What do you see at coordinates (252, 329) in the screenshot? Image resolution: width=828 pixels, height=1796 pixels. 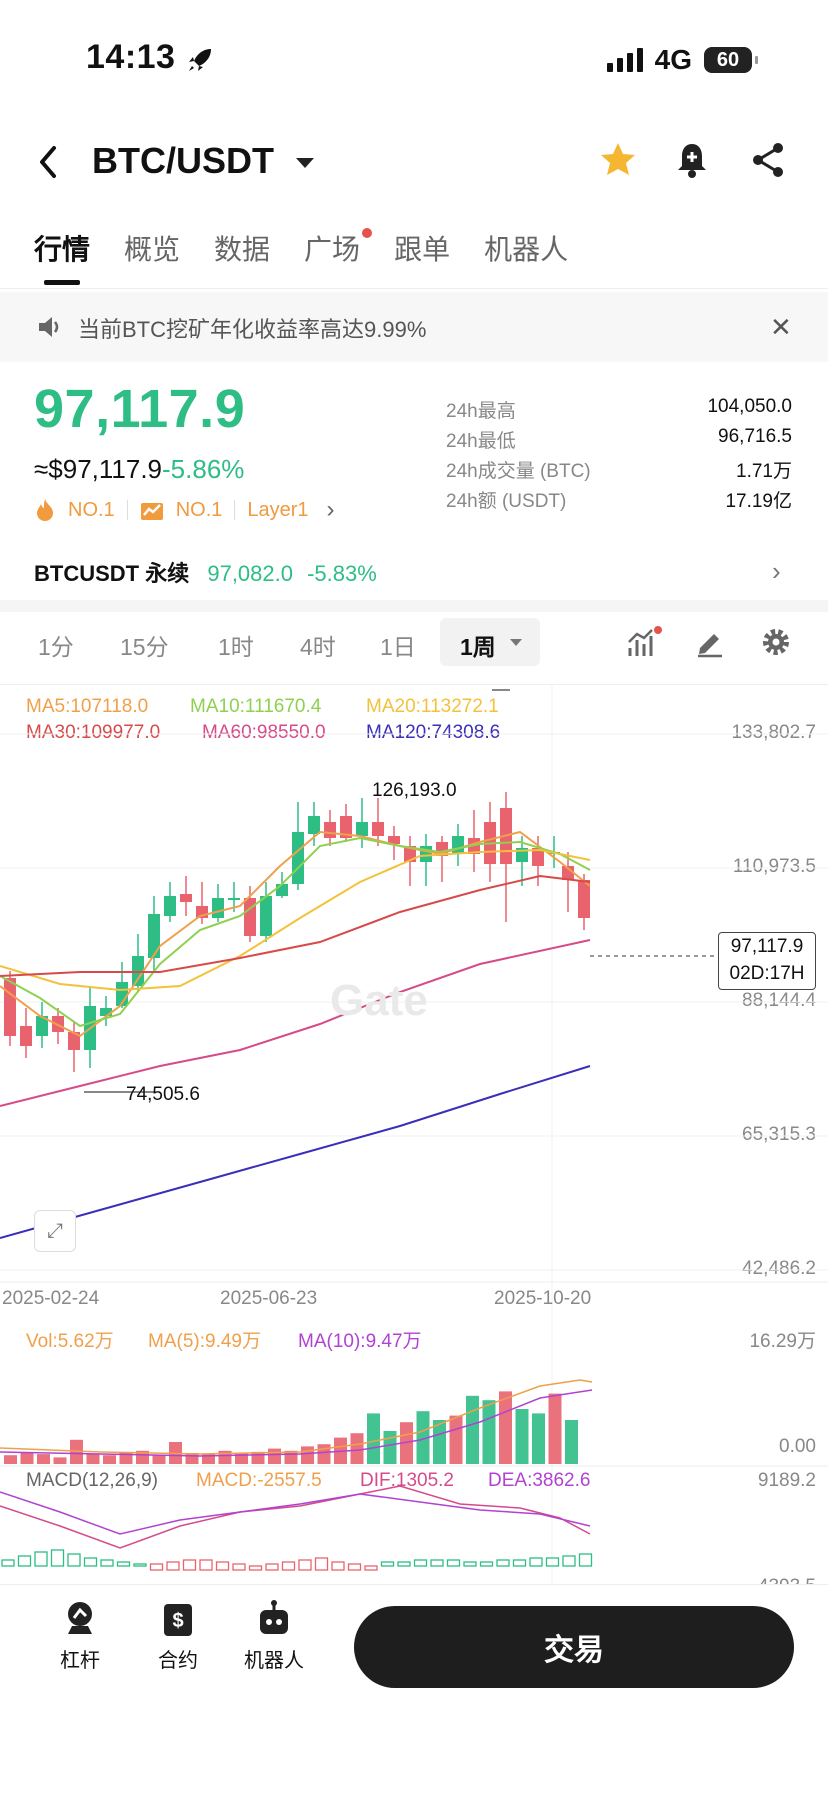 I see `banner-text: 当前BTC挖矿年化收益率高达9.99%` at bounding box center [252, 329].